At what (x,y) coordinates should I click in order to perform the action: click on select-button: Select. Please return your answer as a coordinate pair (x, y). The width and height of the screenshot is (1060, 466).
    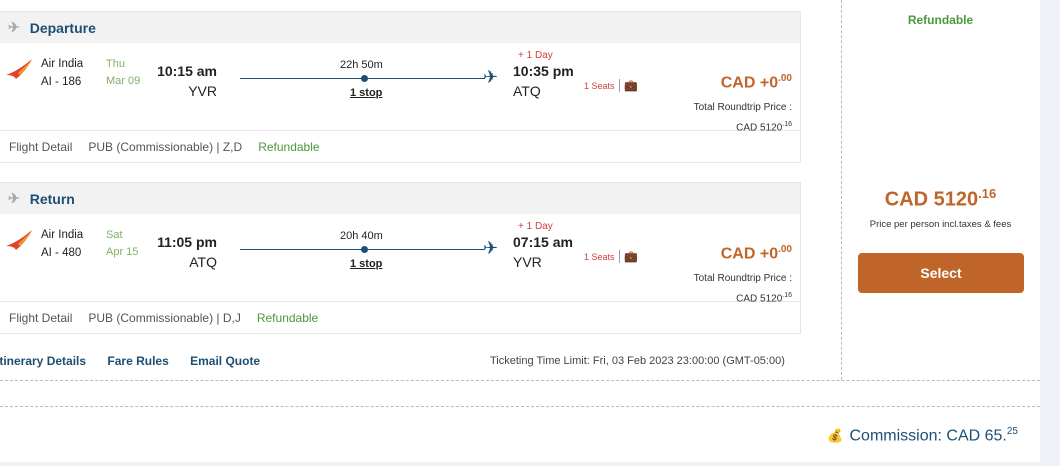
    Looking at the image, I should click on (941, 273).